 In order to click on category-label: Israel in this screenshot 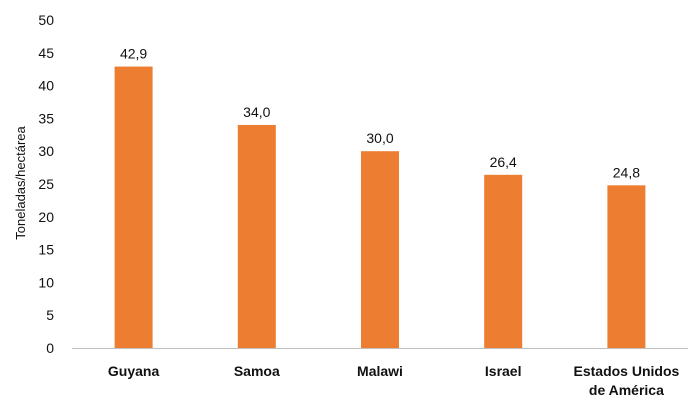, I will do `click(503, 371)`.